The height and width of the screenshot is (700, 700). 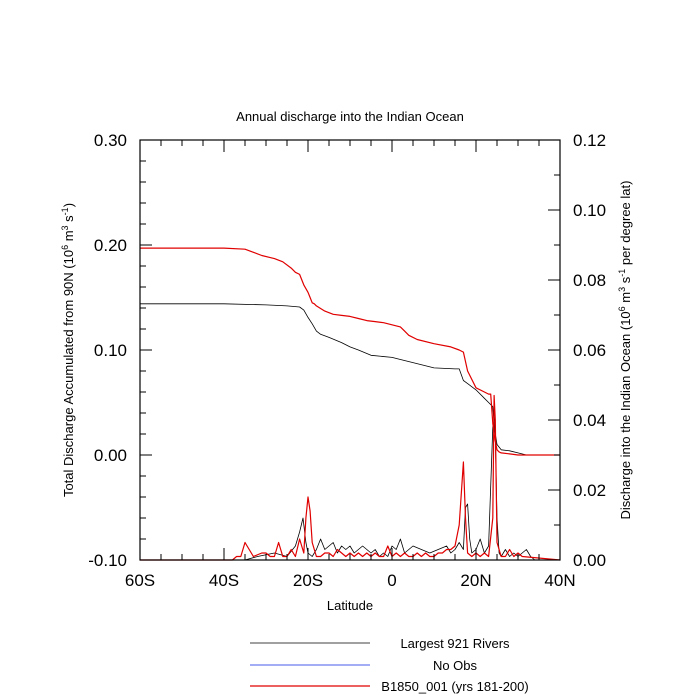 I want to click on legend-label-0: Largest 921 Rivers, so click(x=455, y=643).